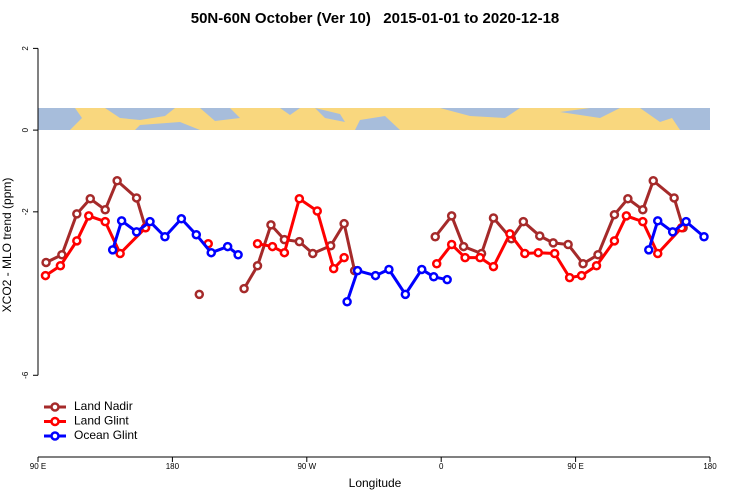 Image resolution: width=750 pixels, height=500 pixels. What do you see at coordinates (375, 483) in the screenshot?
I see `x-axis-label: Longitude` at bounding box center [375, 483].